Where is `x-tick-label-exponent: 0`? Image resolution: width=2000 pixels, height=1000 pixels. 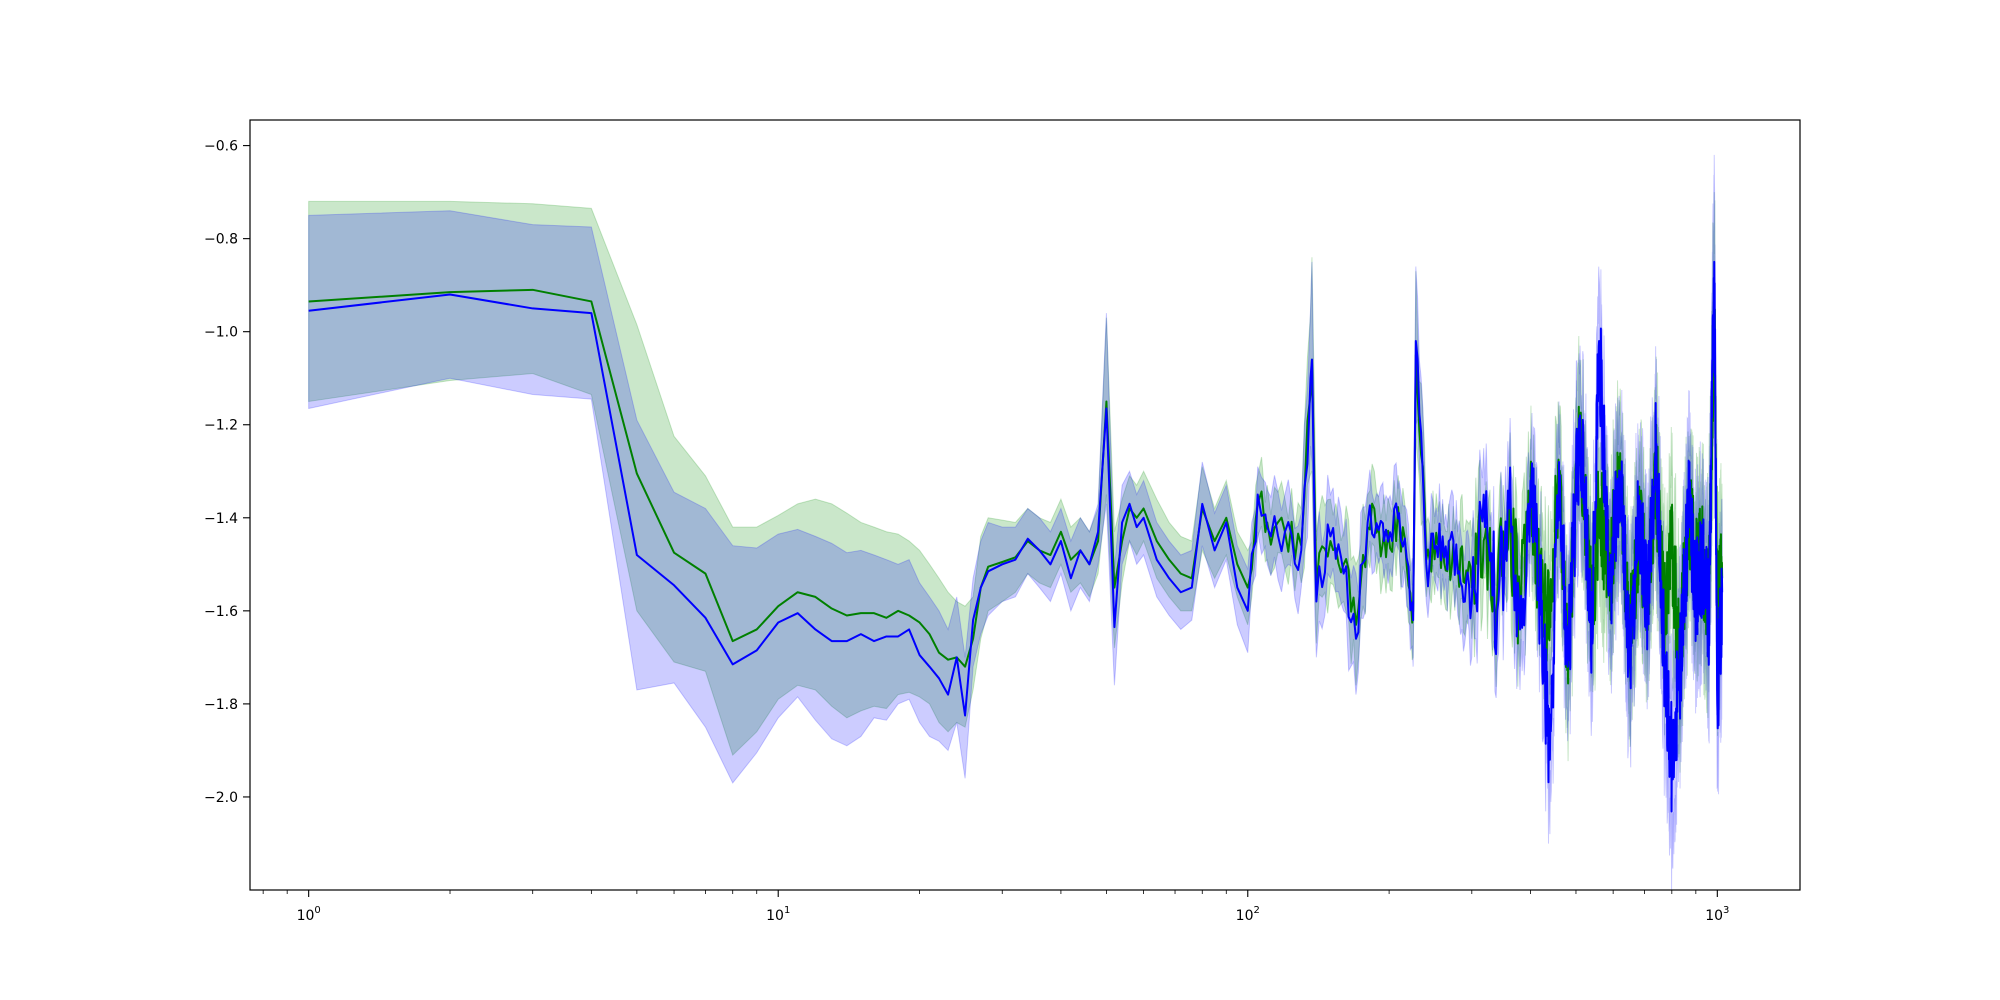
x-tick-label-exponent: 0 is located at coordinates (317, 910).